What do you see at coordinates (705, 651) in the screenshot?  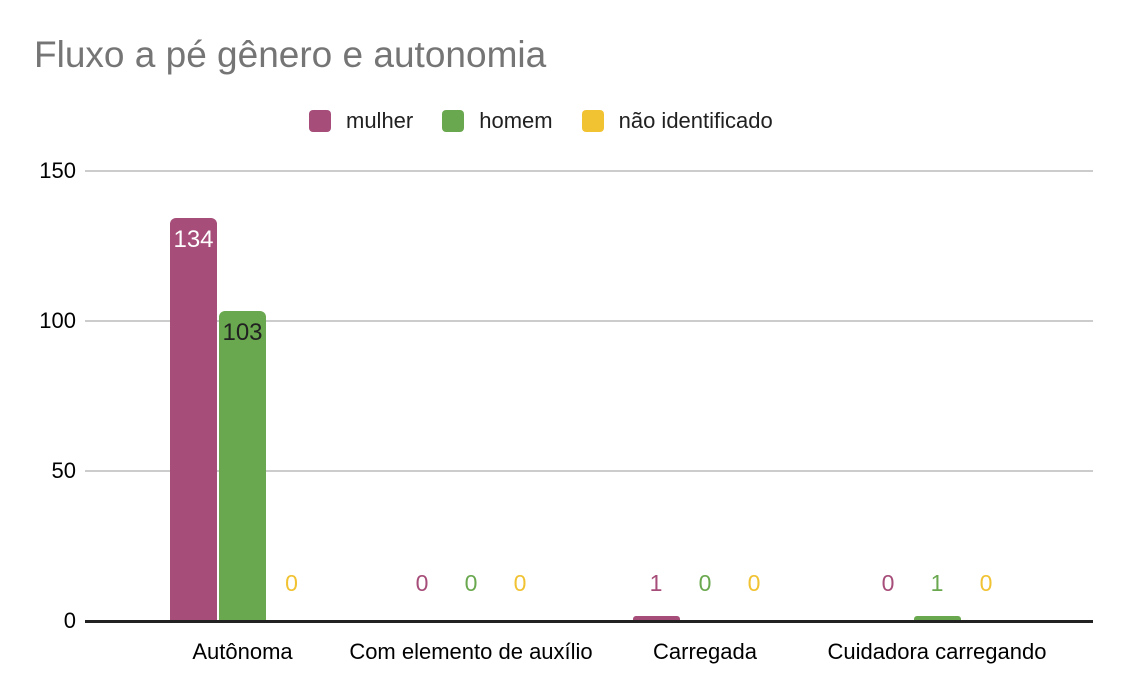 I see `x-axis-label: Carregada` at bounding box center [705, 651].